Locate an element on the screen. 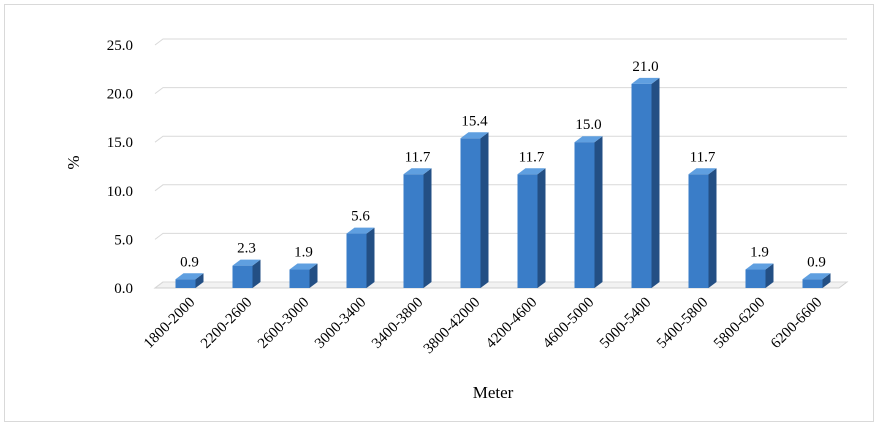  x-axis-title: Meter is located at coordinates (493, 392).